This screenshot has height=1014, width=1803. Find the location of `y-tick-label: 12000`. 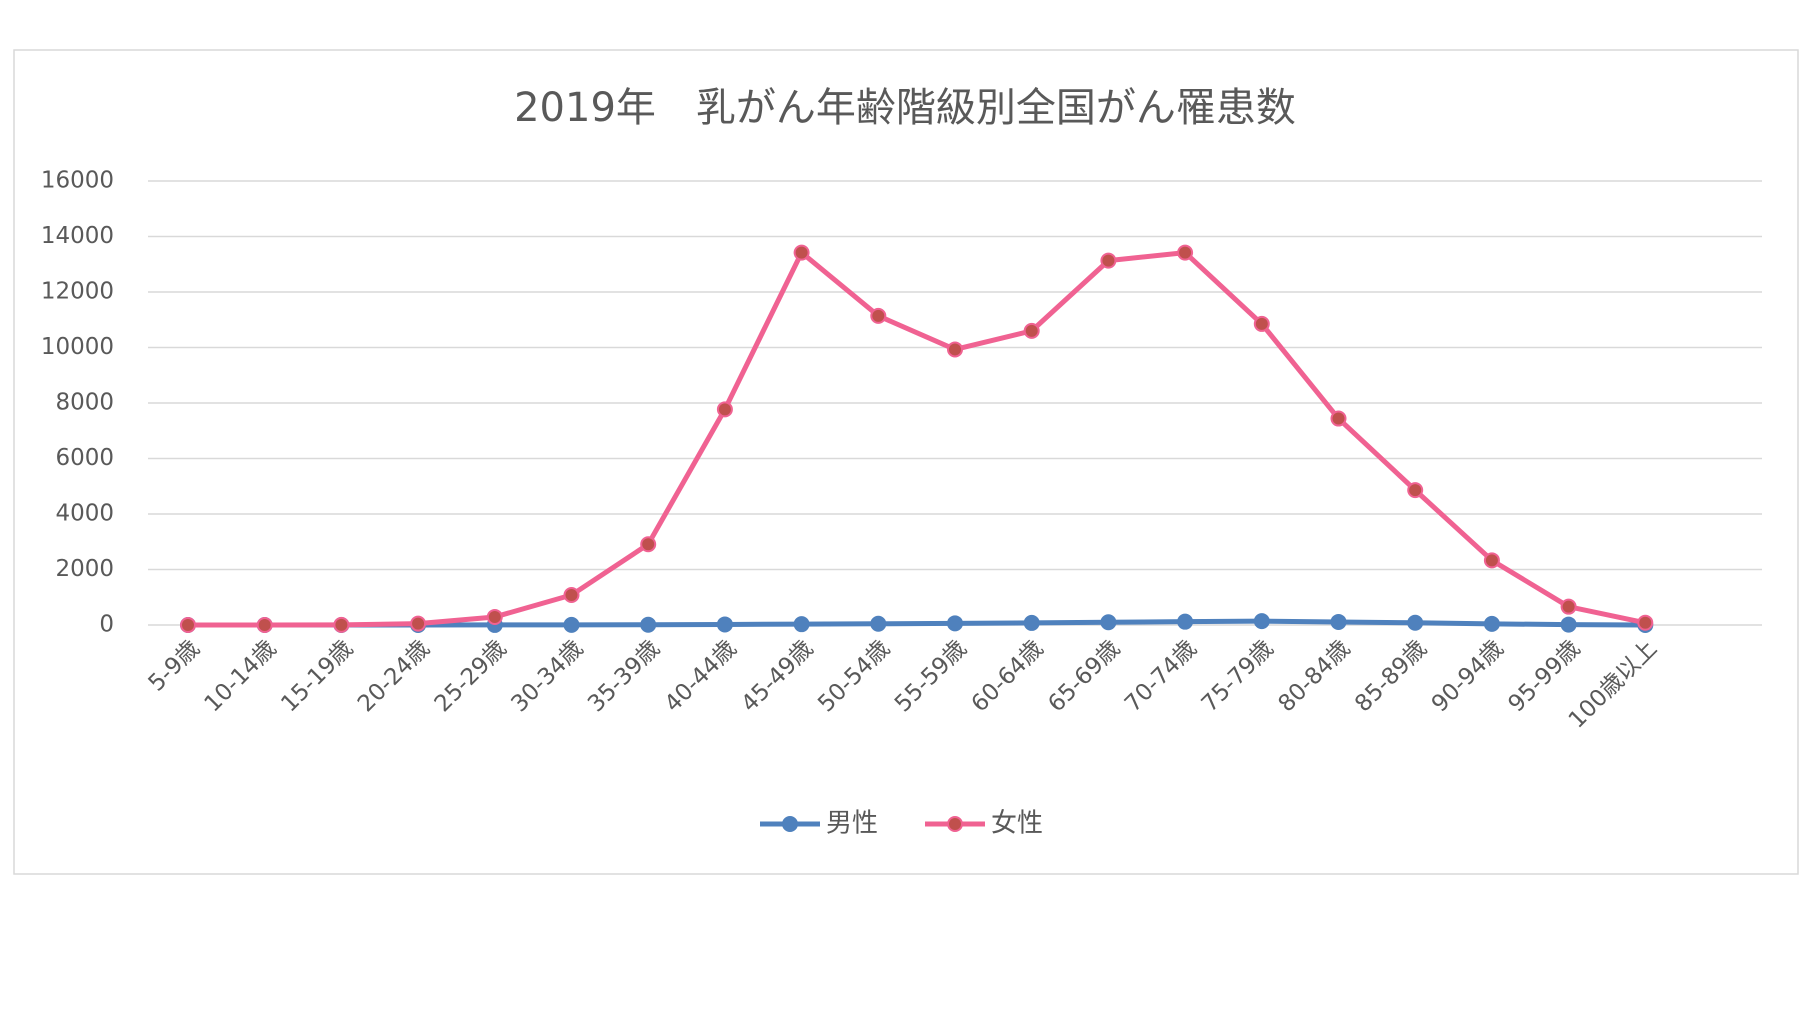

y-tick-label: 12000 is located at coordinates (77, 292).